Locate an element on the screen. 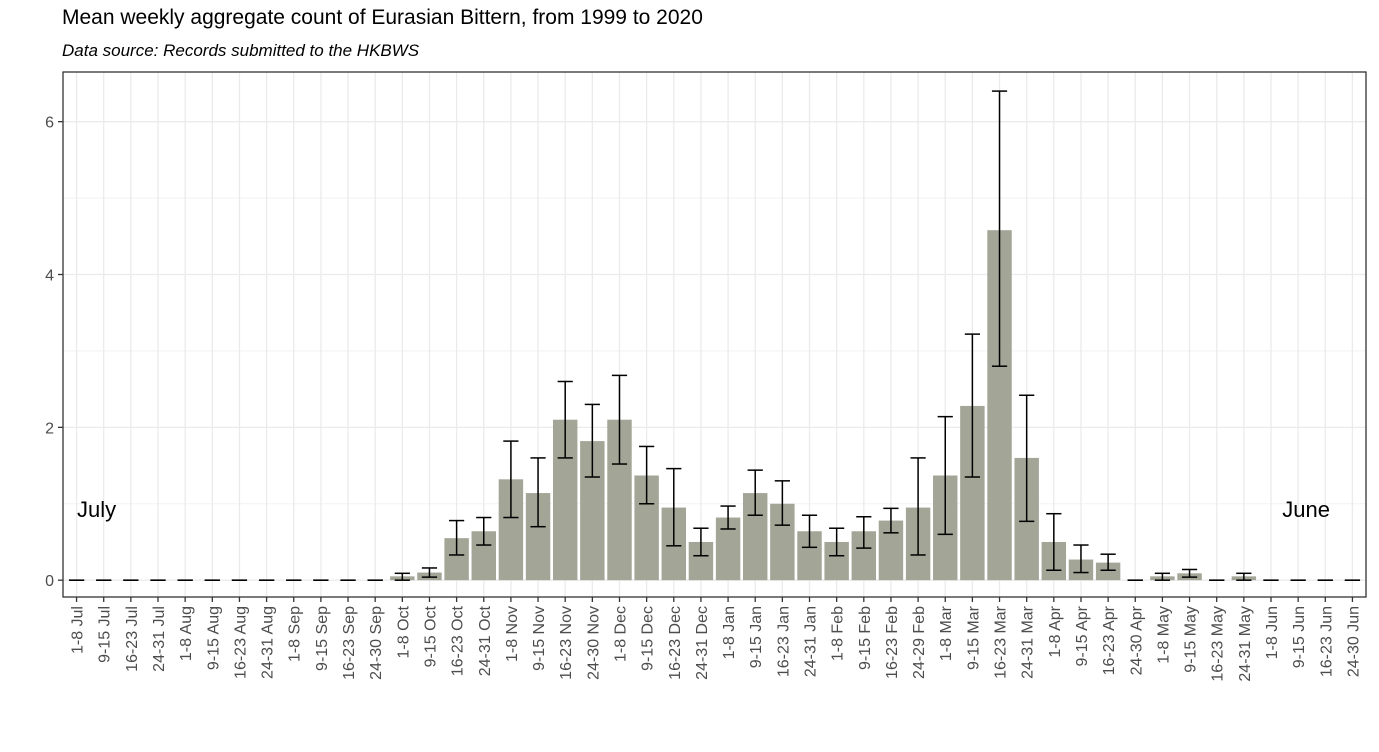 The image size is (1379, 752). x-tick-label: 1-8 Jan is located at coordinates (729, 632).